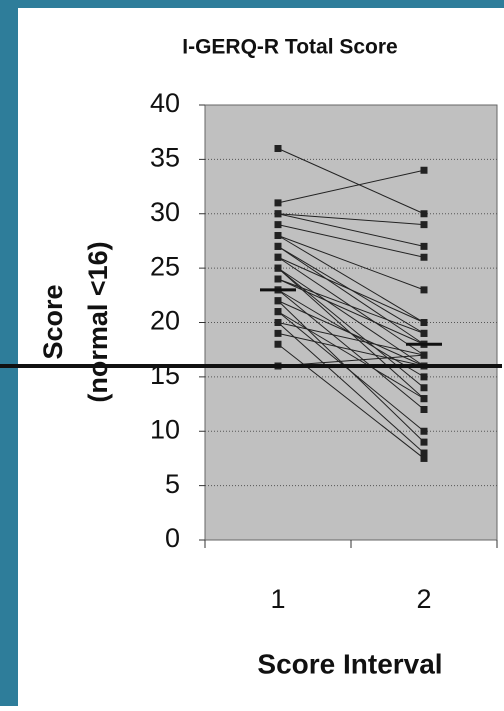 This screenshot has width=504, height=711. What do you see at coordinates (165, 158) in the screenshot?
I see `y-tick-label: 35` at bounding box center [165, 158].